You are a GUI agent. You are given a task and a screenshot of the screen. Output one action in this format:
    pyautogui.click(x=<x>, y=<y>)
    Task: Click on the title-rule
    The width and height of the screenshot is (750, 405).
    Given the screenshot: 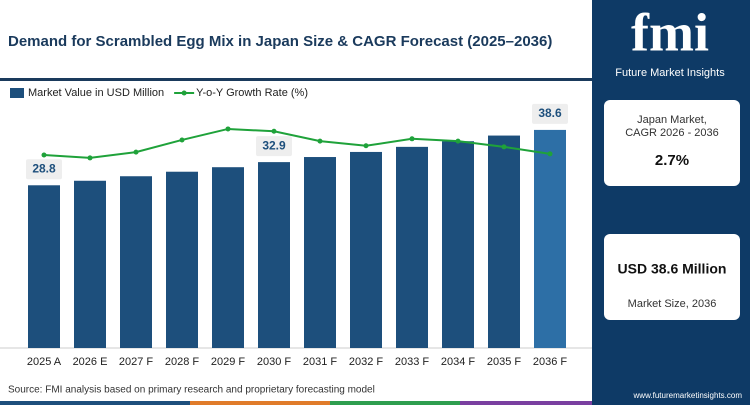 What is the action you would take?
    pyautogui.click(x=296, y=79)
    